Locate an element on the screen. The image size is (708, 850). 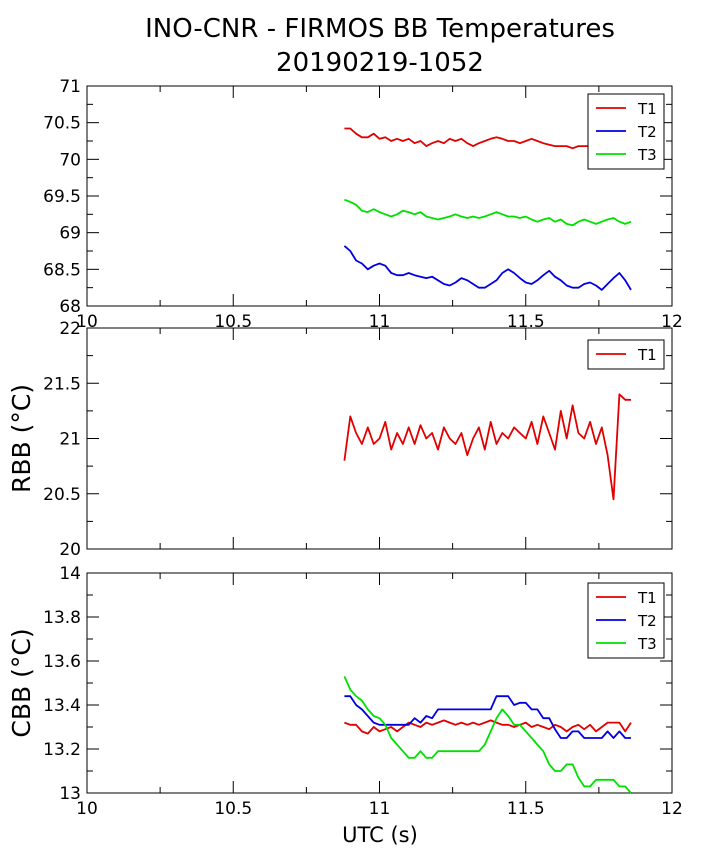
y-tick-label: 68.5 is located at coordinates (62, 270).